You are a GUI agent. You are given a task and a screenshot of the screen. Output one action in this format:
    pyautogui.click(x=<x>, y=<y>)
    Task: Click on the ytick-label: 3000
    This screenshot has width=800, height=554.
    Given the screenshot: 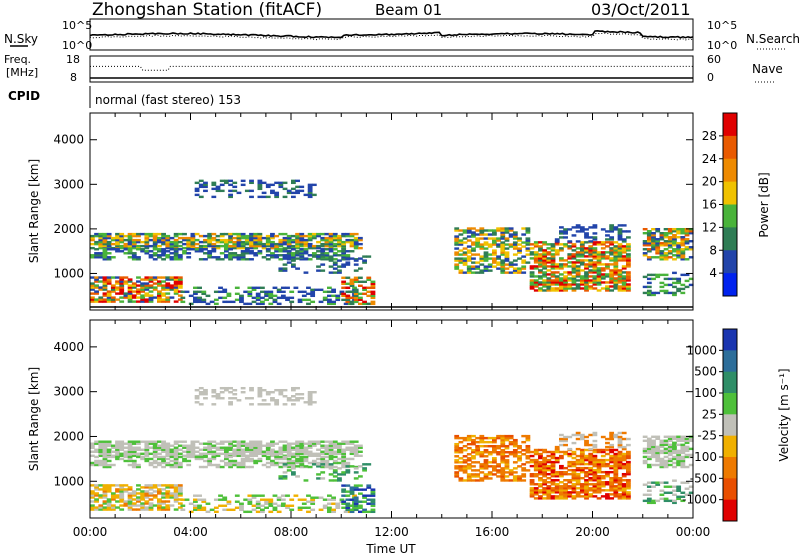 What is the action you would take?
    pyautogui.click(x=68, y=184)
    